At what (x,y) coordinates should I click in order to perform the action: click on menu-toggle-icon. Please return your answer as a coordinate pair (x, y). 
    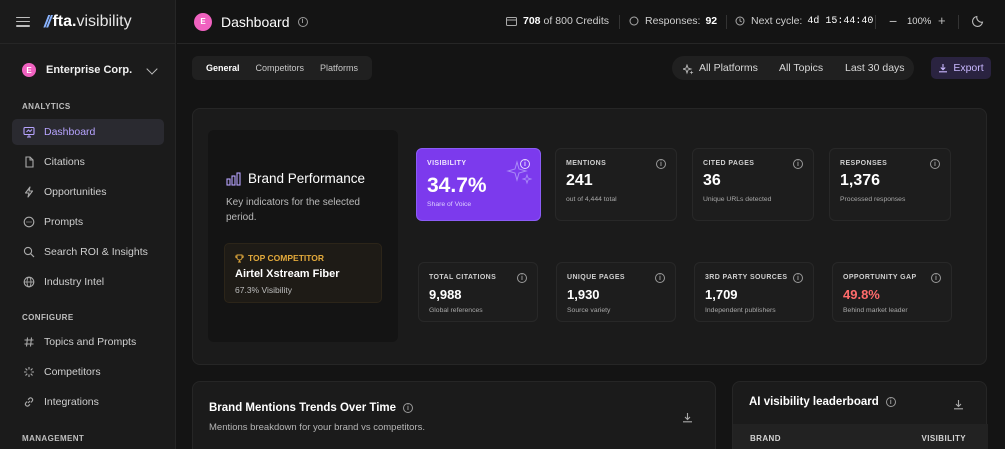
    Looking at the image, I should click on (23, 21).